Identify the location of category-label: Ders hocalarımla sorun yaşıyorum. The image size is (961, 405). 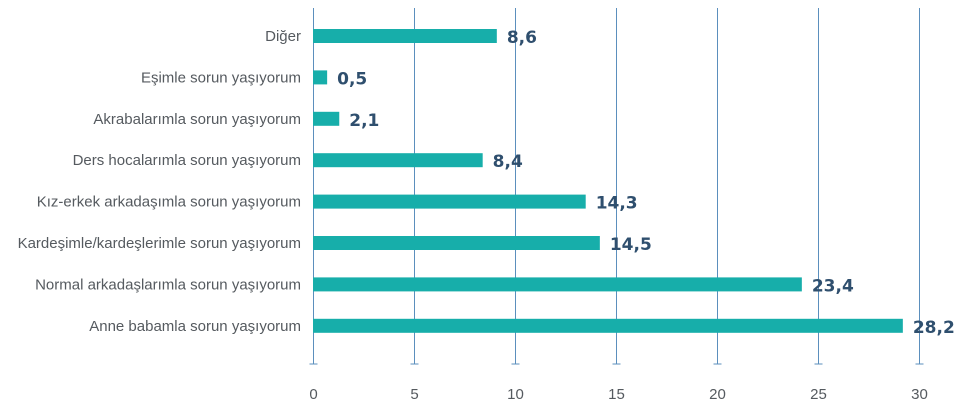
(187, 160).